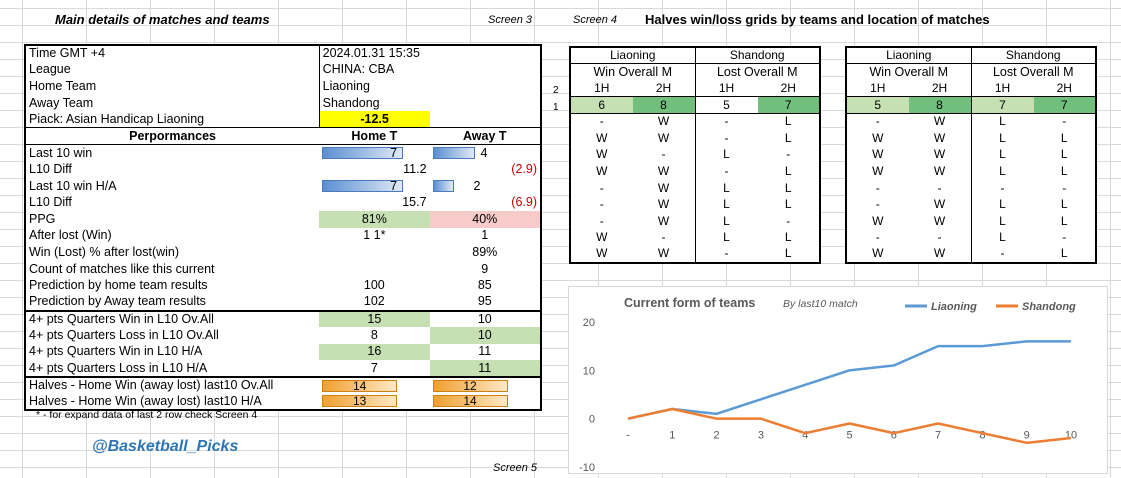 This screenshot has height=478, width=1121. I want to click on y-tick-label: 10, so click(589, 371).